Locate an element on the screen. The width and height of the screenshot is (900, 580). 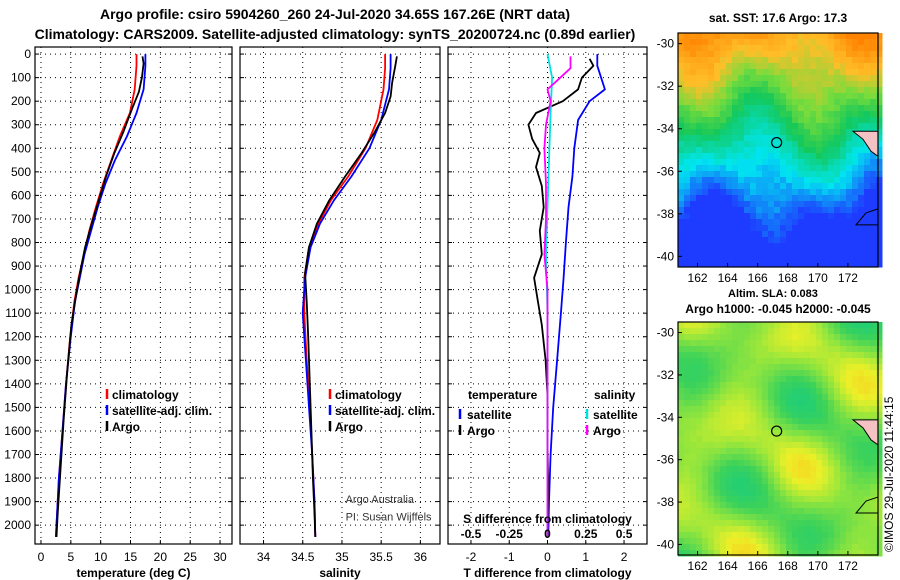
map-ytick-label: -40 is located at coordinates (666, 256).